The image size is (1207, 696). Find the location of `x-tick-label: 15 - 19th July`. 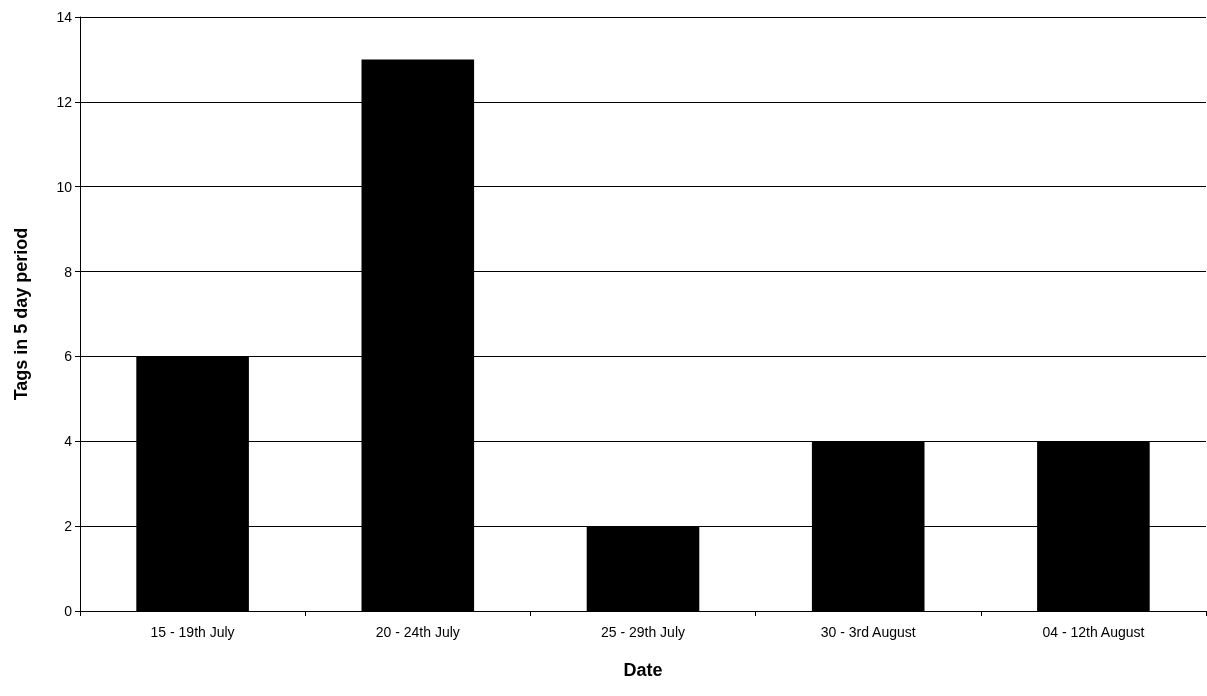

x-tick-label: 15 - 19th July is located at coordinates (192, 632).